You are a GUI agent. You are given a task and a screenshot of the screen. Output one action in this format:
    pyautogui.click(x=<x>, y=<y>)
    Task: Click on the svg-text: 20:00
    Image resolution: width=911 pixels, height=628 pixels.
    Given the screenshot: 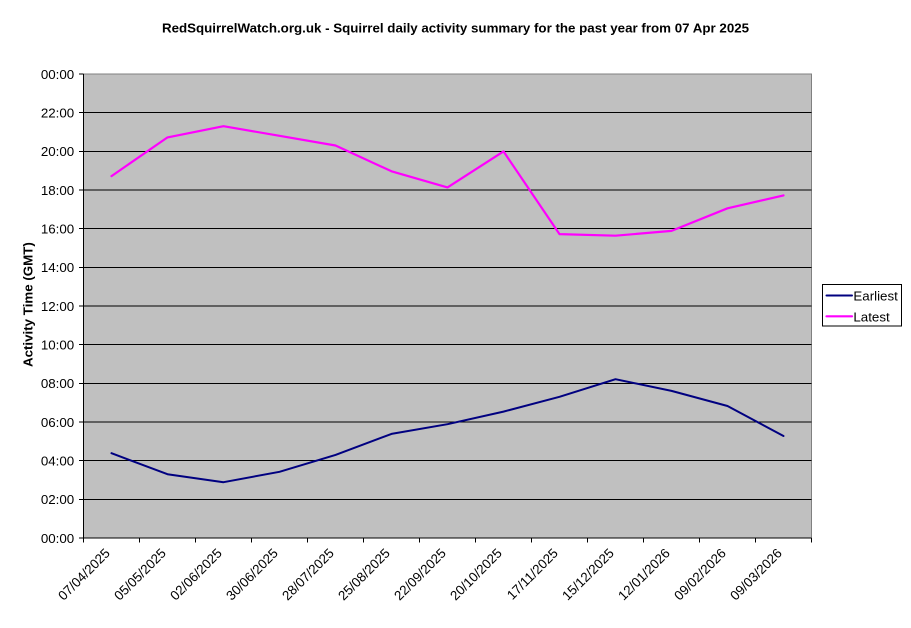 What is the action you would take?
    pyautogui.click(x=57, y=151)
    